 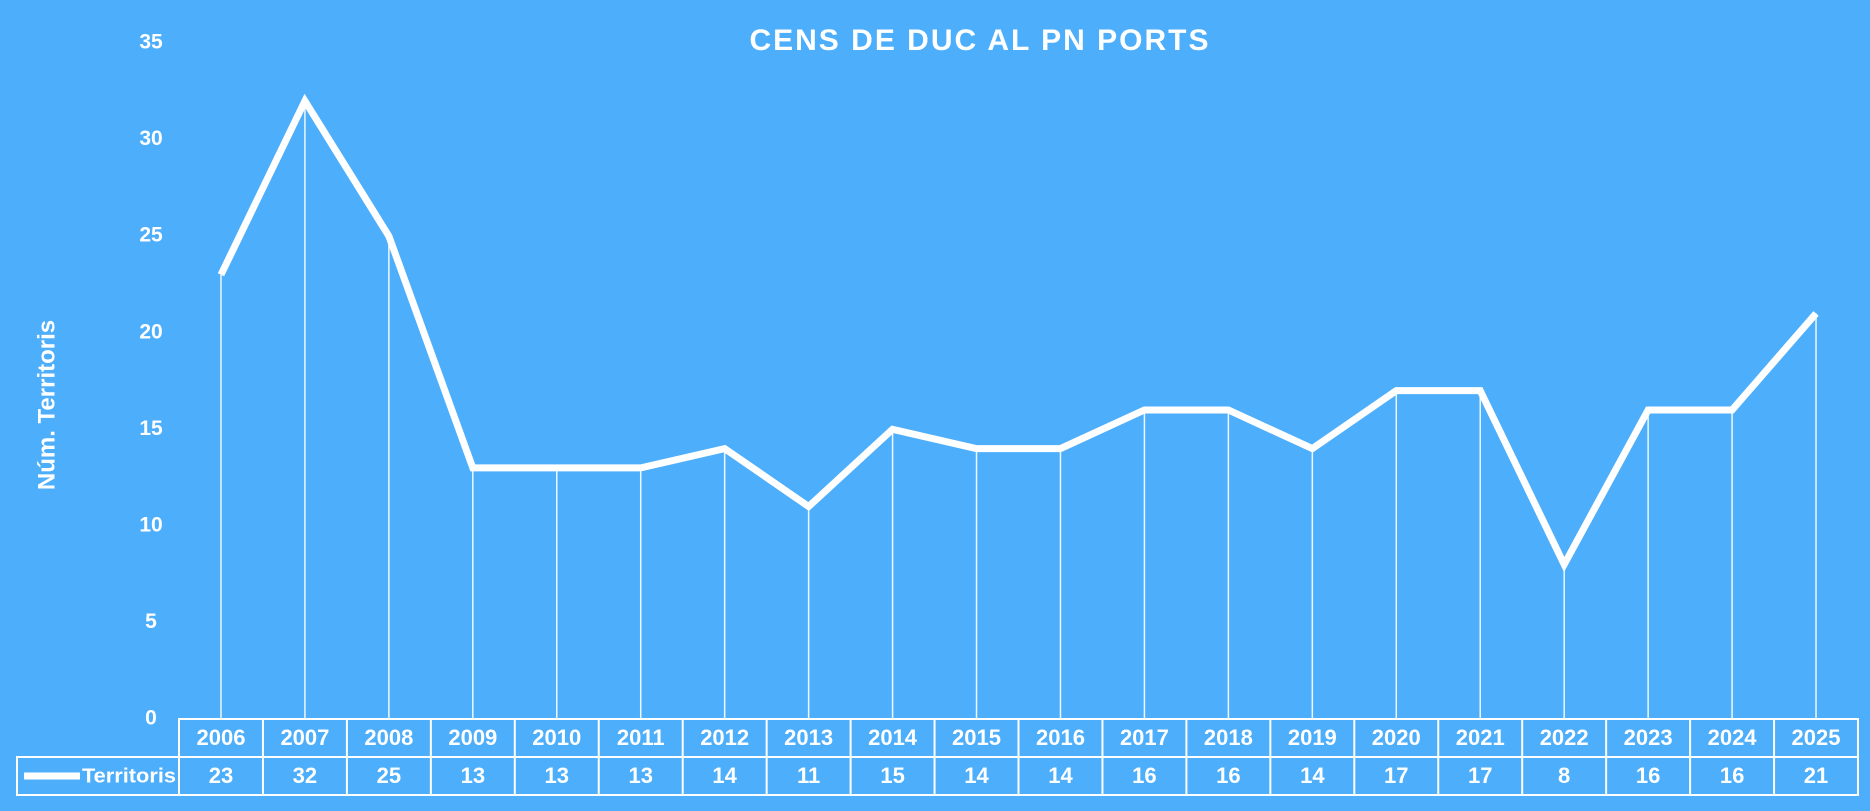 What do you see at coordinates (151, 42) in the screenshot?
I see `y-tick-label: 35` at bounding box center [151, 42].